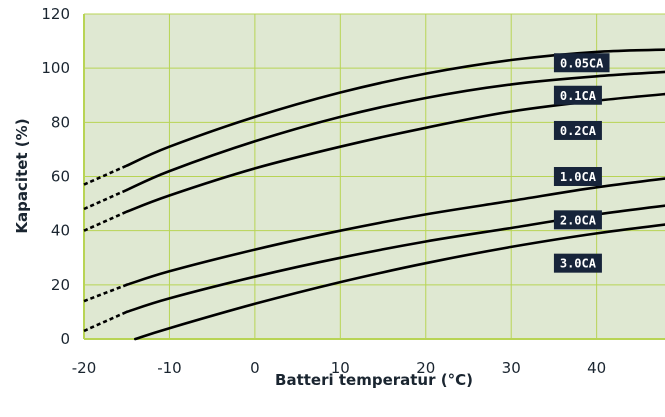 This screenshot has width=665, height=417. What do you see at coordinates (60, 231) in the screenshot?
I see `y-tick-label: 40` at bounding box center [60, 231].